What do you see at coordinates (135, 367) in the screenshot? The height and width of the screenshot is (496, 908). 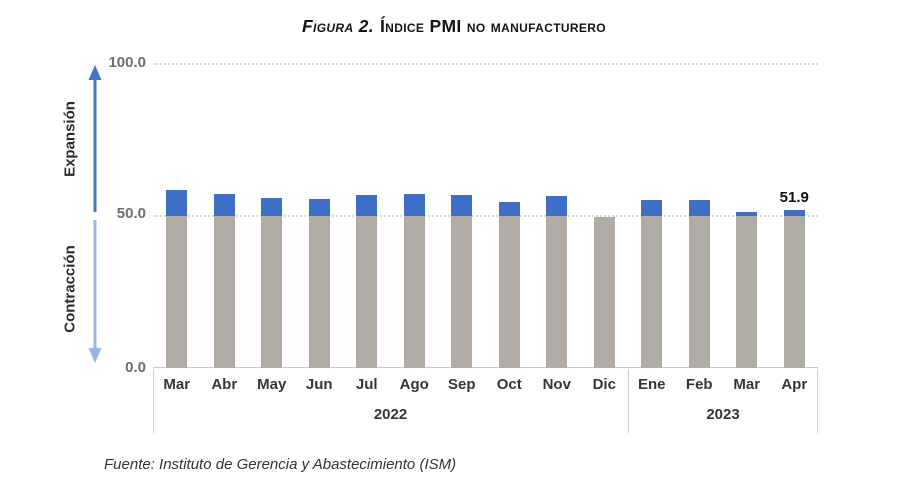 I see `y-tick-0: 0.0` at bounding box center [135, 367].